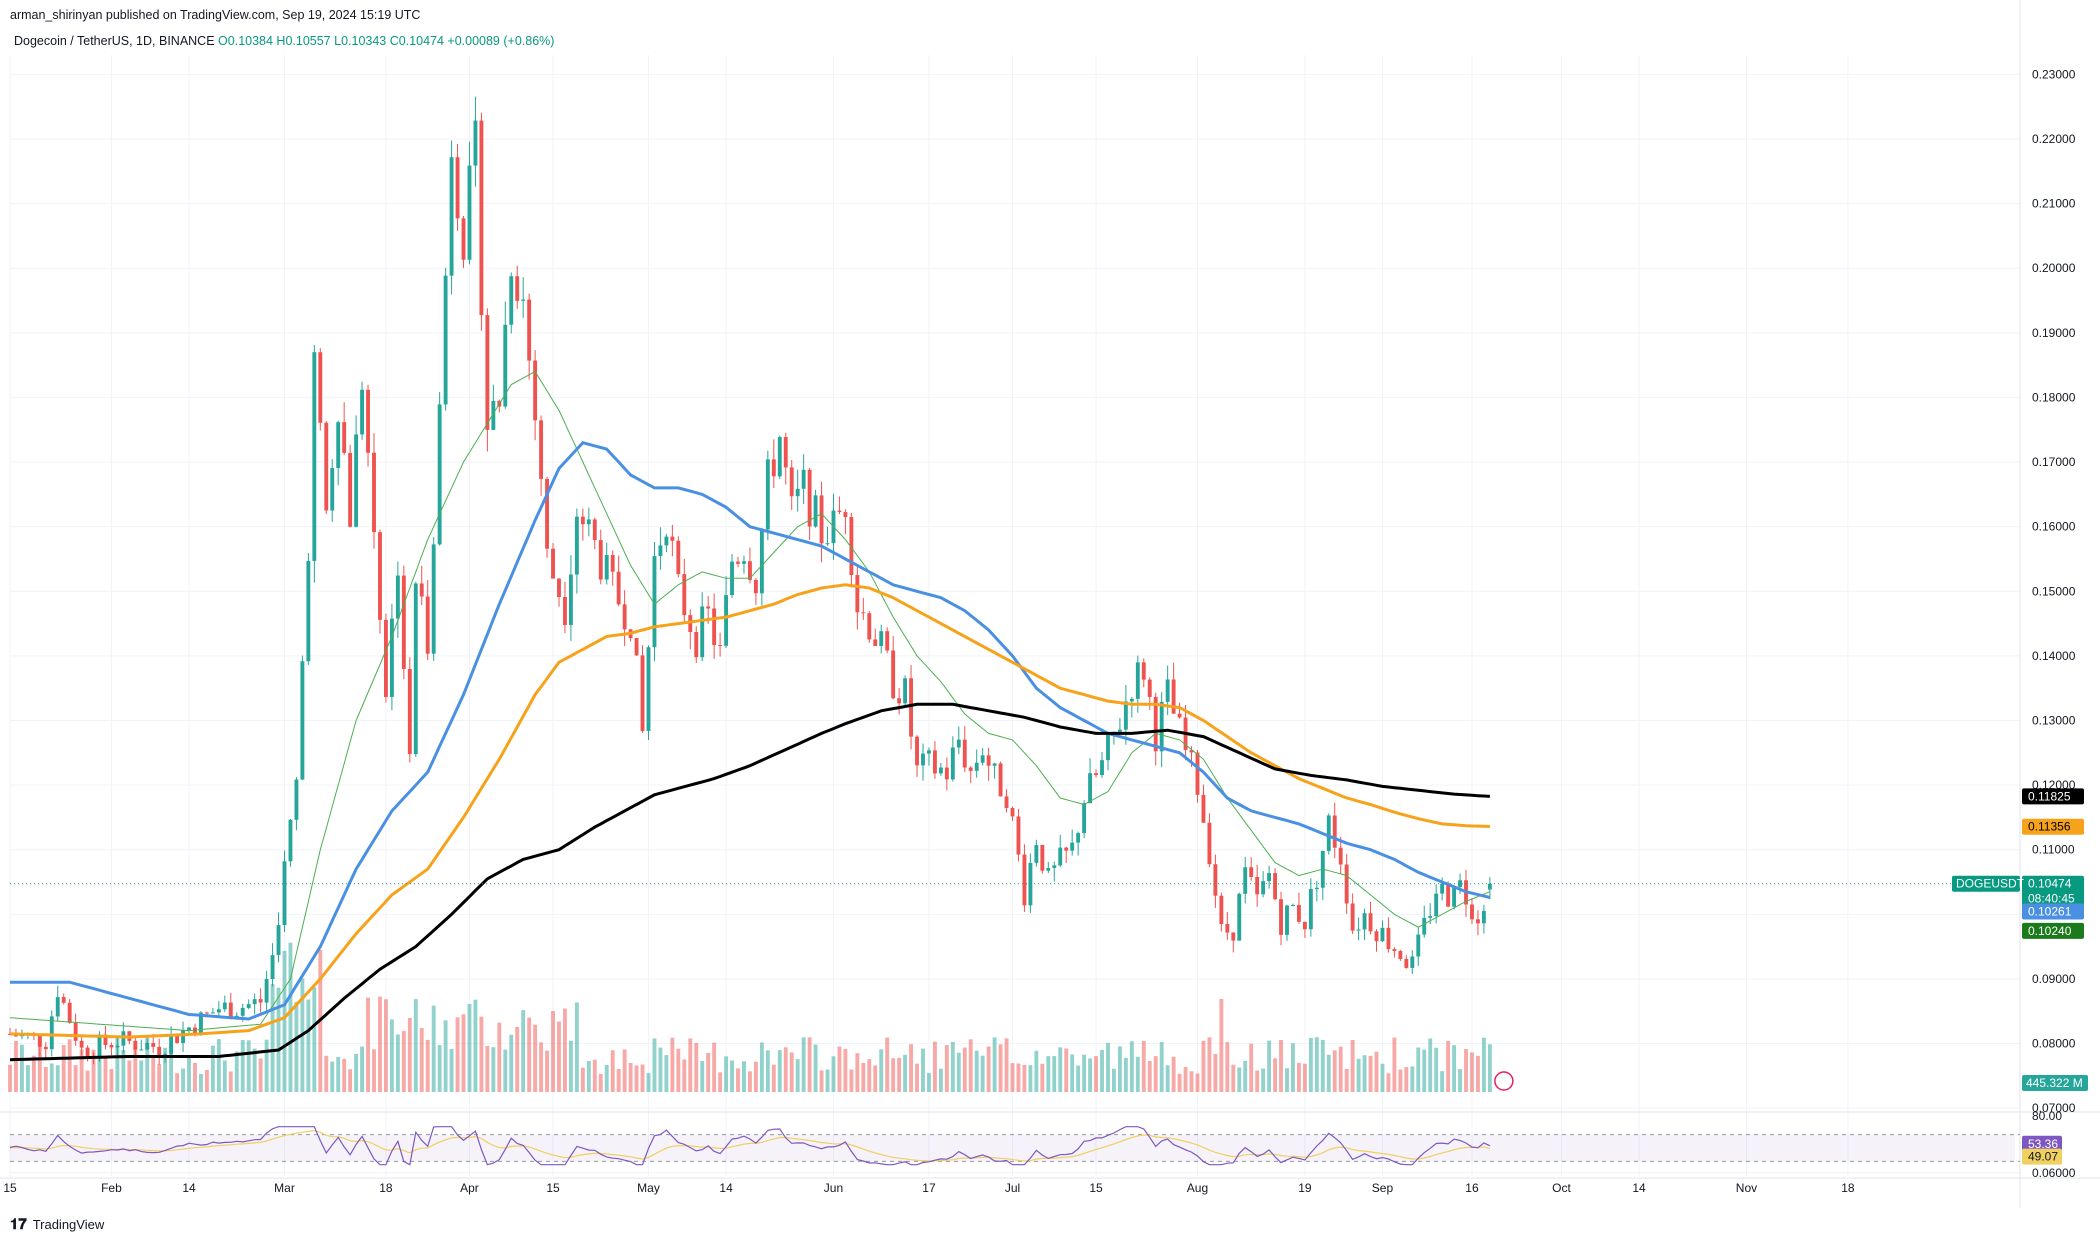 The width and height of the screenshot is (2100, 1243). What do you see at coordinates (2054, 74) in the screenshot?
I see `price-tick-label: 0.23000` at bounding box center [2054, 74].